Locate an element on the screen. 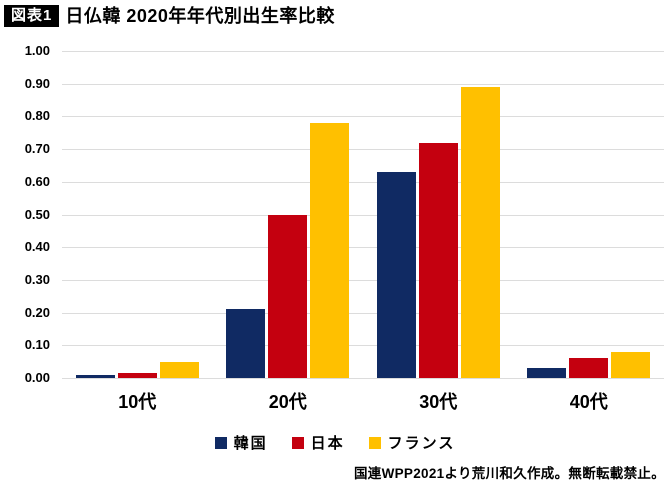 This screenshot has width=670, height=489. bar-japan-30代 is located at coordinates (438, 260).